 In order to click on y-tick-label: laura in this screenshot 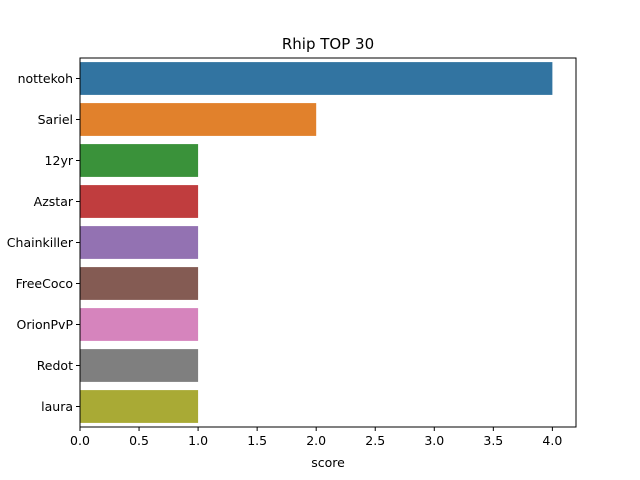, I will do `click(57, 406)`.